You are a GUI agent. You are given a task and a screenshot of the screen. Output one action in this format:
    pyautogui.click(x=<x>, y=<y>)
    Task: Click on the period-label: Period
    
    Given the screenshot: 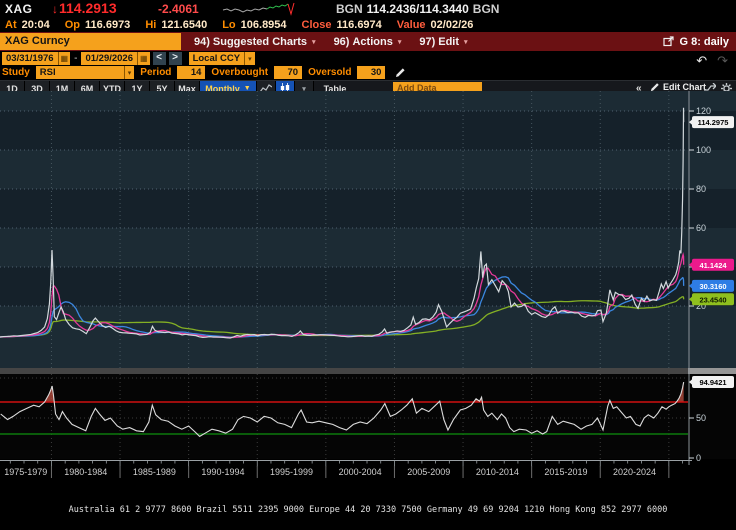 What is the action you would take?
    pyautogui.click(x=156, y=72)
    